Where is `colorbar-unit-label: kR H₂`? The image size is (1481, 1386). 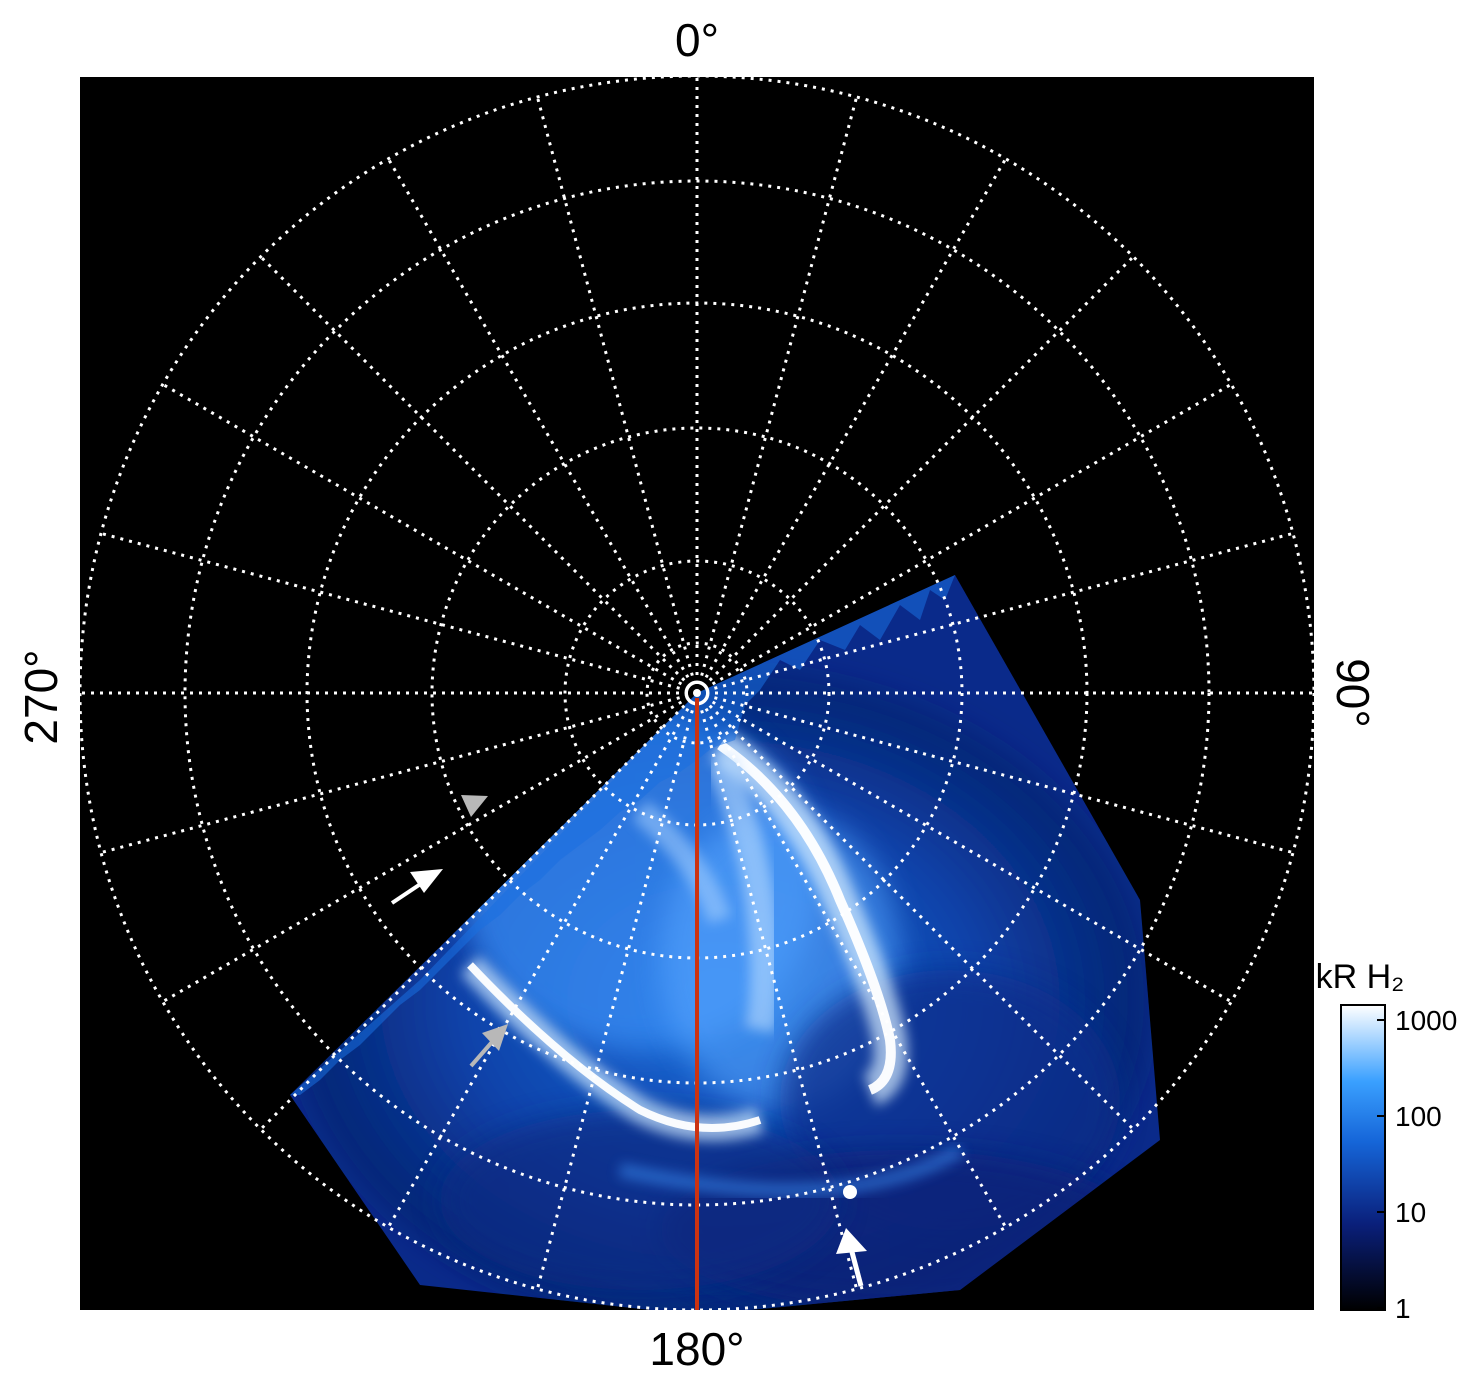
colorbar-unit-label: kR H₂ is located at coordinates (1360, 977).